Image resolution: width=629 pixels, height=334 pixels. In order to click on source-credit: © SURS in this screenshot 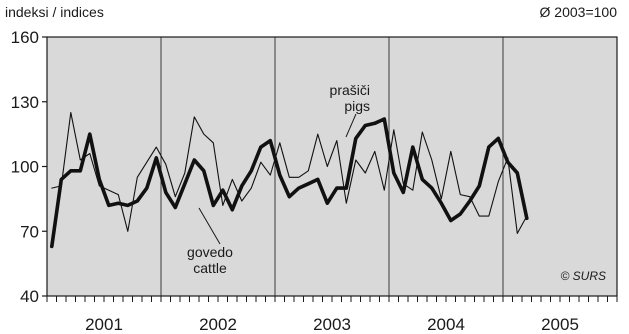, I will do `click(583, 276)`.